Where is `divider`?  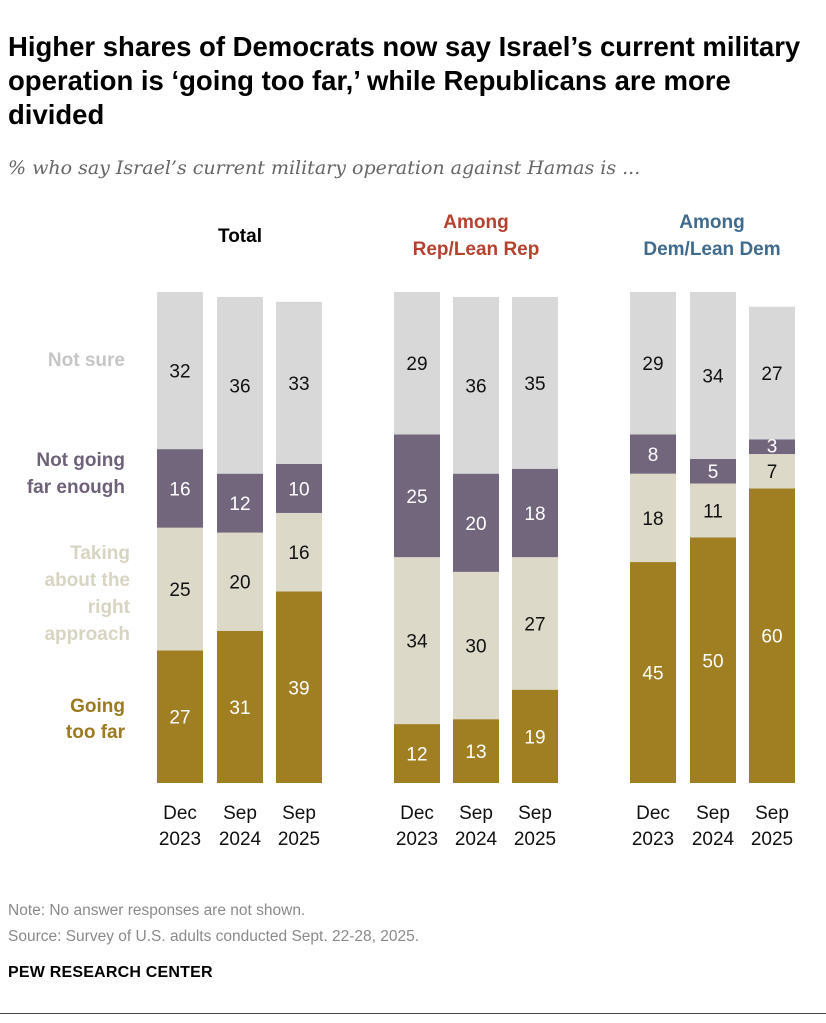
divider is located at coordinates (413, 1013).